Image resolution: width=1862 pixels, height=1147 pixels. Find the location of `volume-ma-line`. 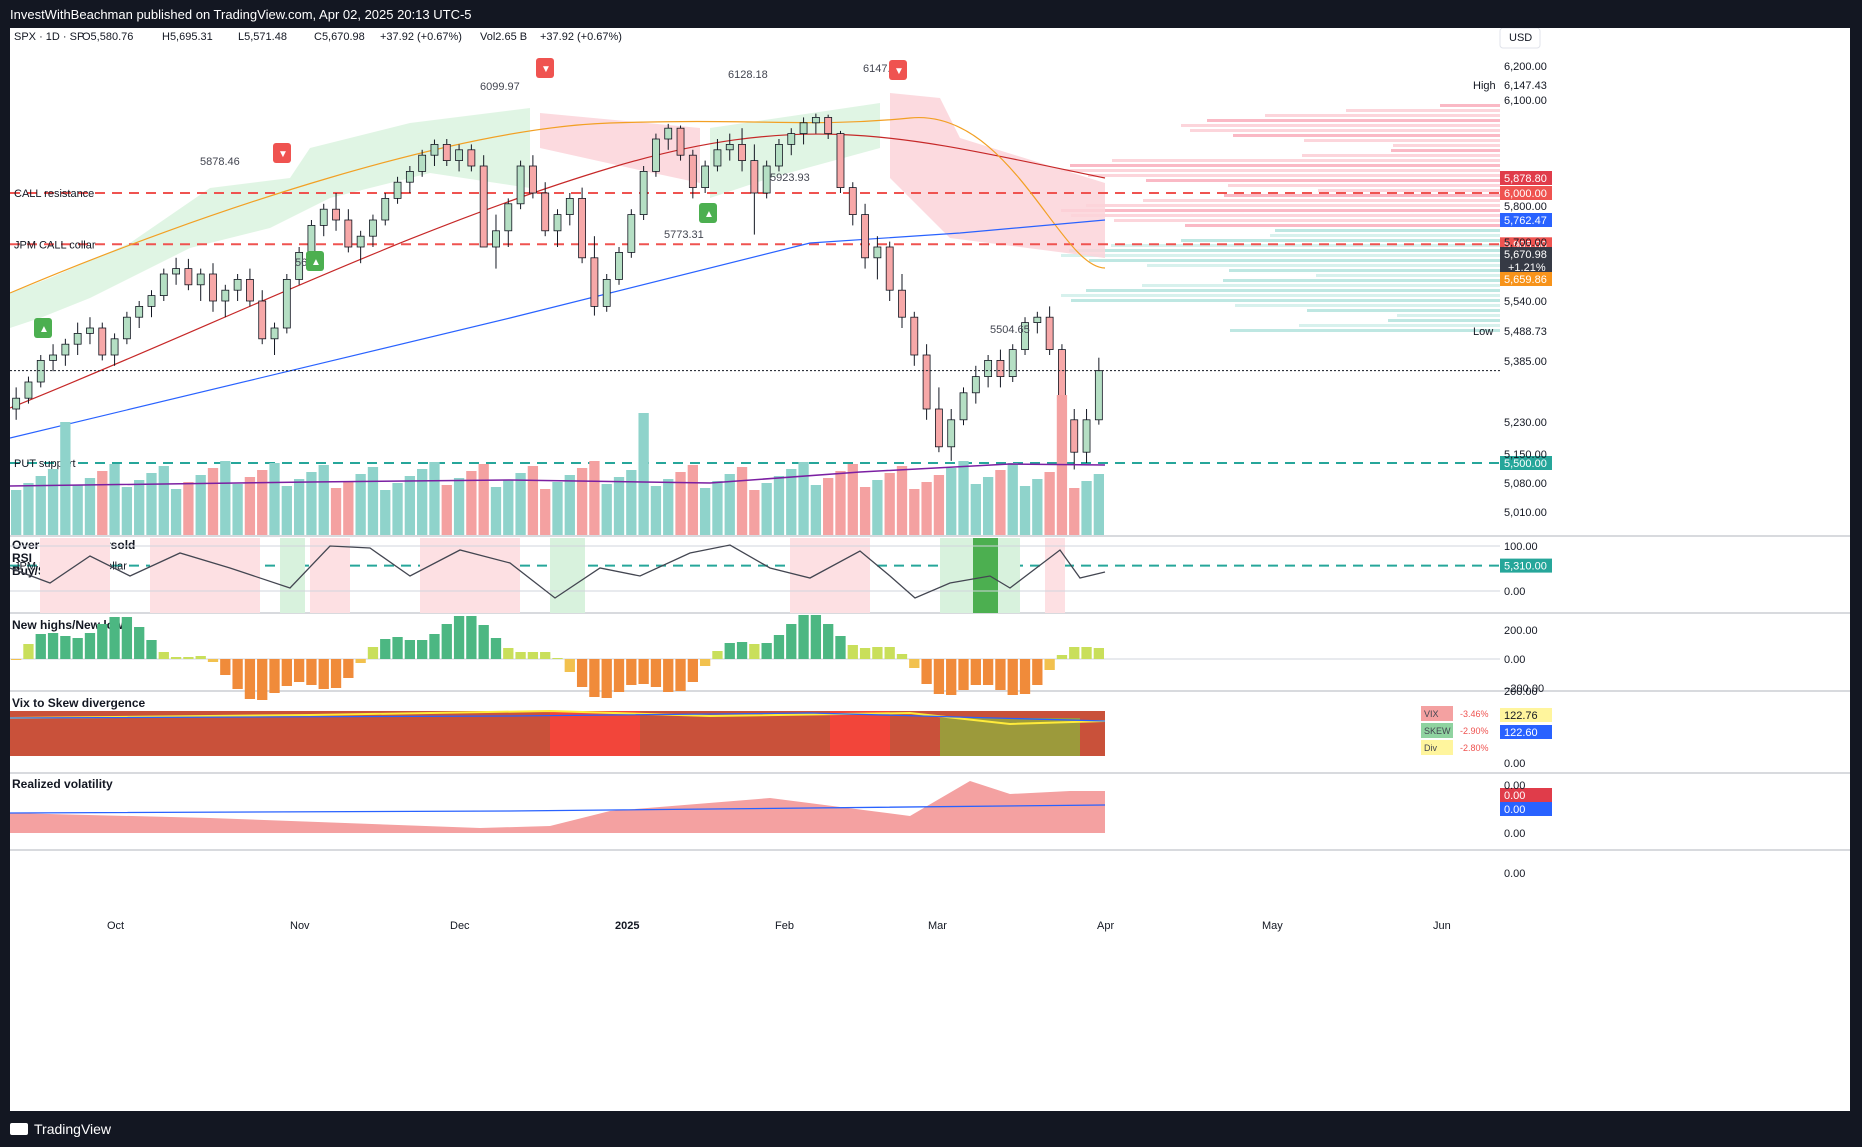

volume-ma-line is located at coordinates (557, 475).